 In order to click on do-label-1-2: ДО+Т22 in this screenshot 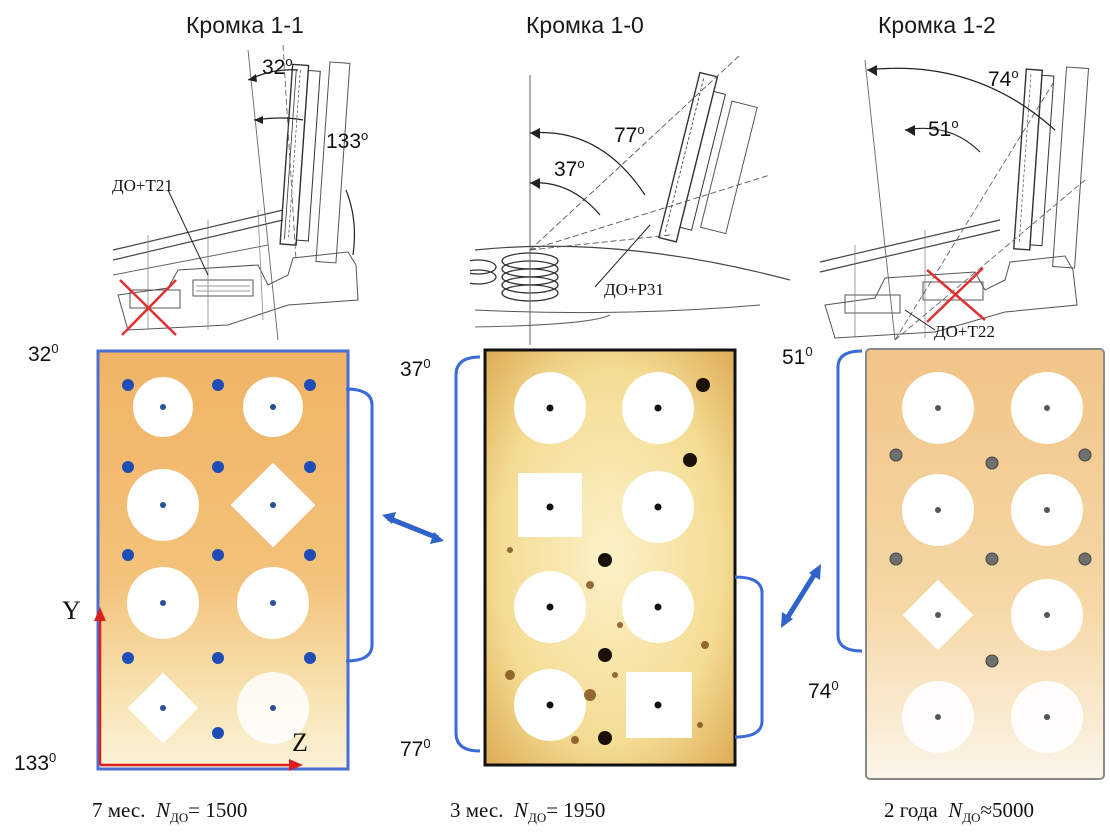, I will do `click(964, 331)`.